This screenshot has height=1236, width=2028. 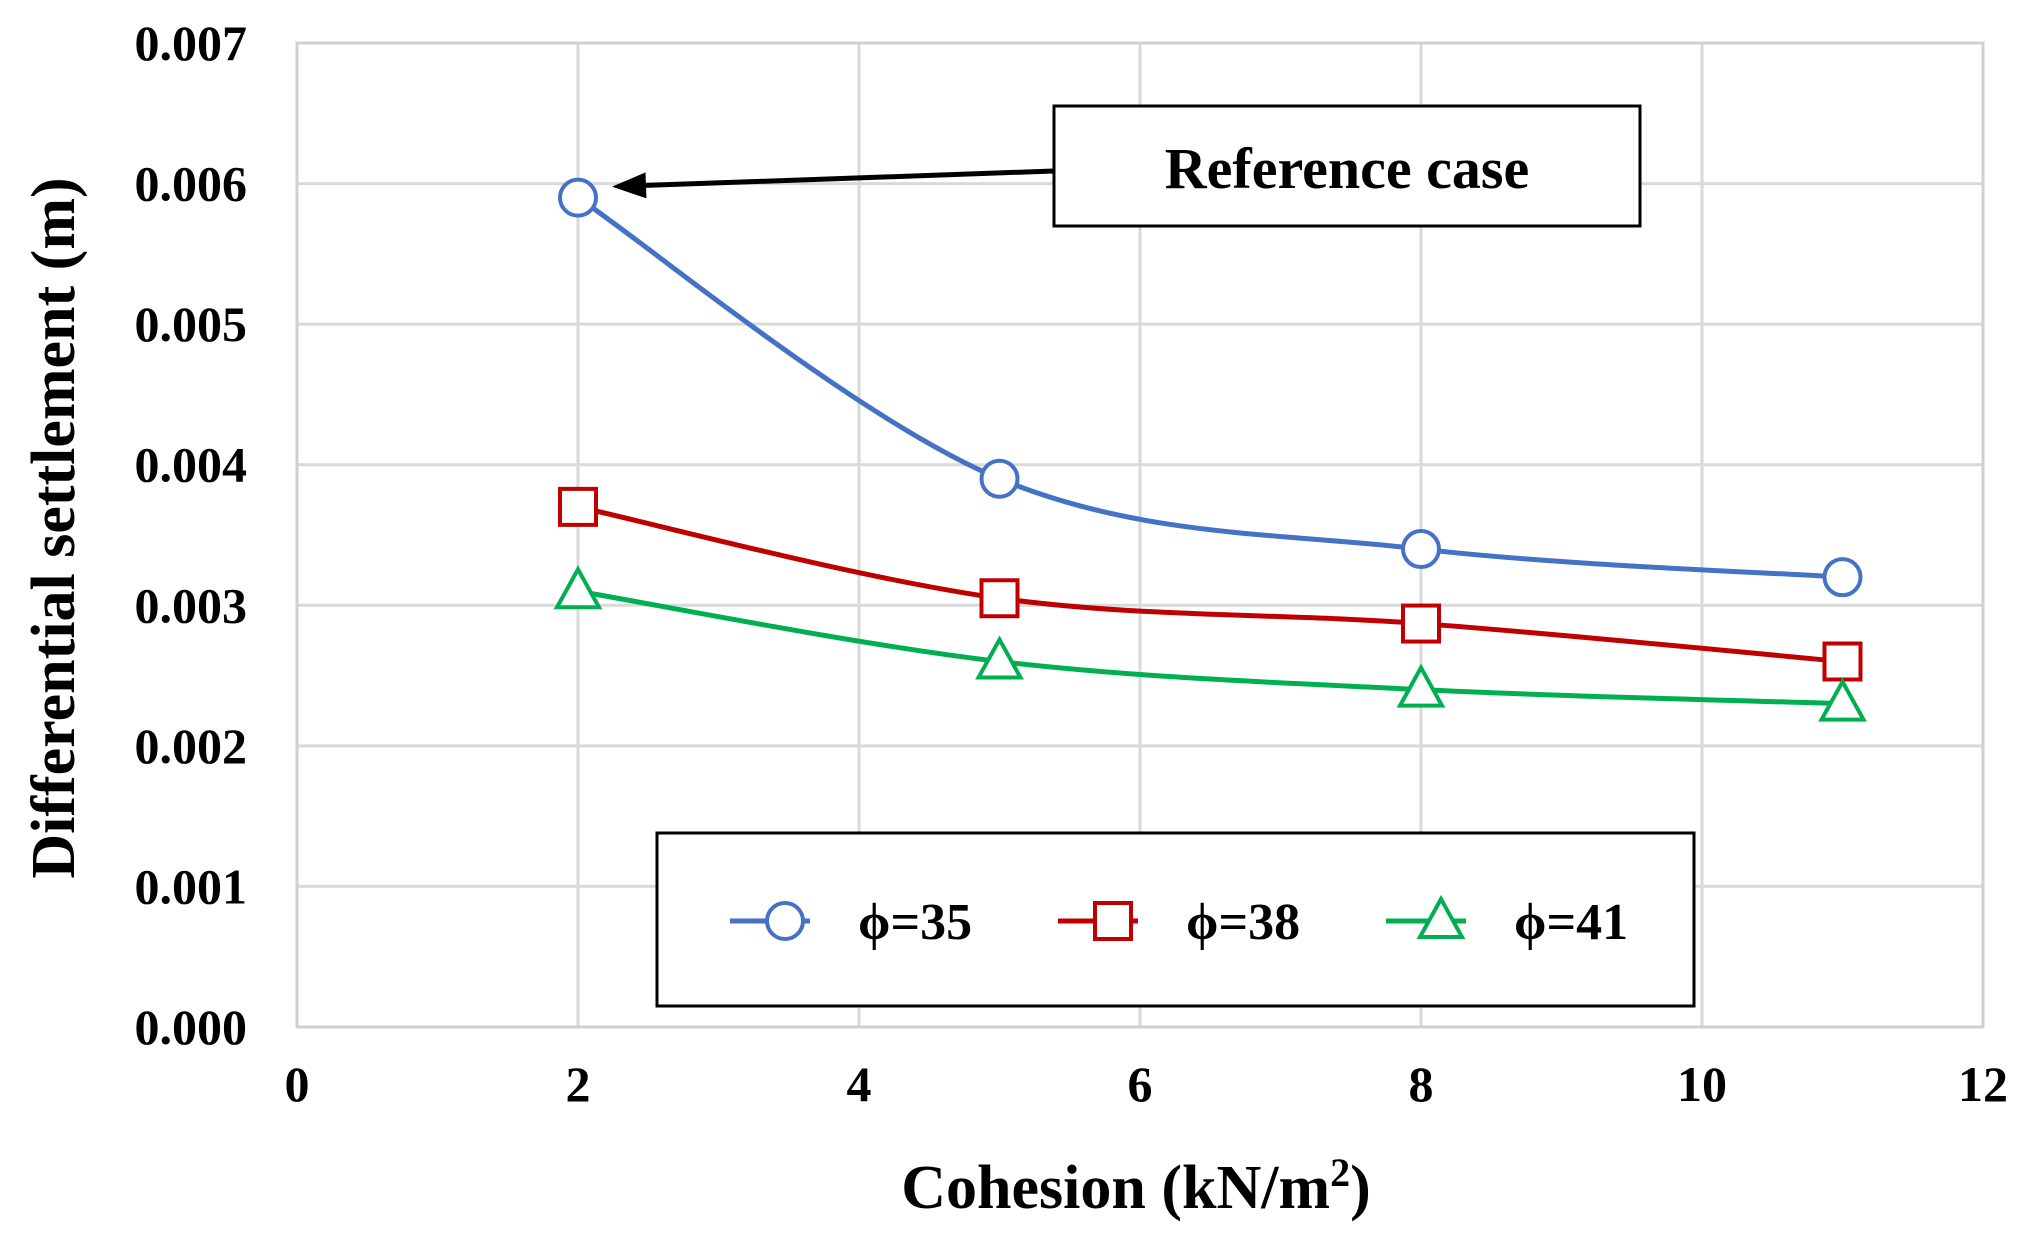 I want to click on annotation-box, so click(x=1347, y=166).